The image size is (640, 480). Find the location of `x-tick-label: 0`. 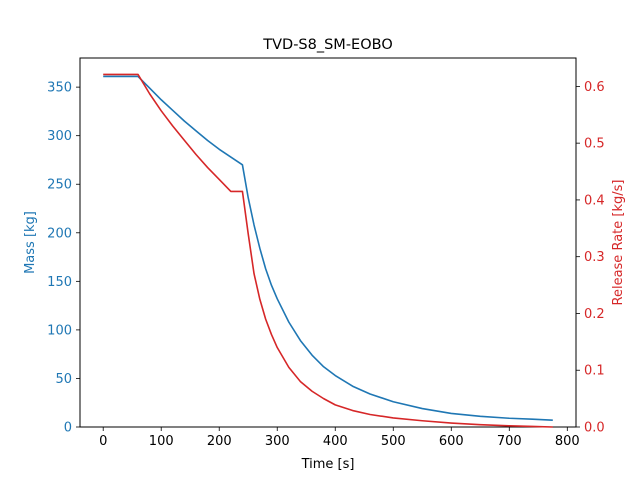

x-tick-label: 0 is located at coordinates (103, 441).